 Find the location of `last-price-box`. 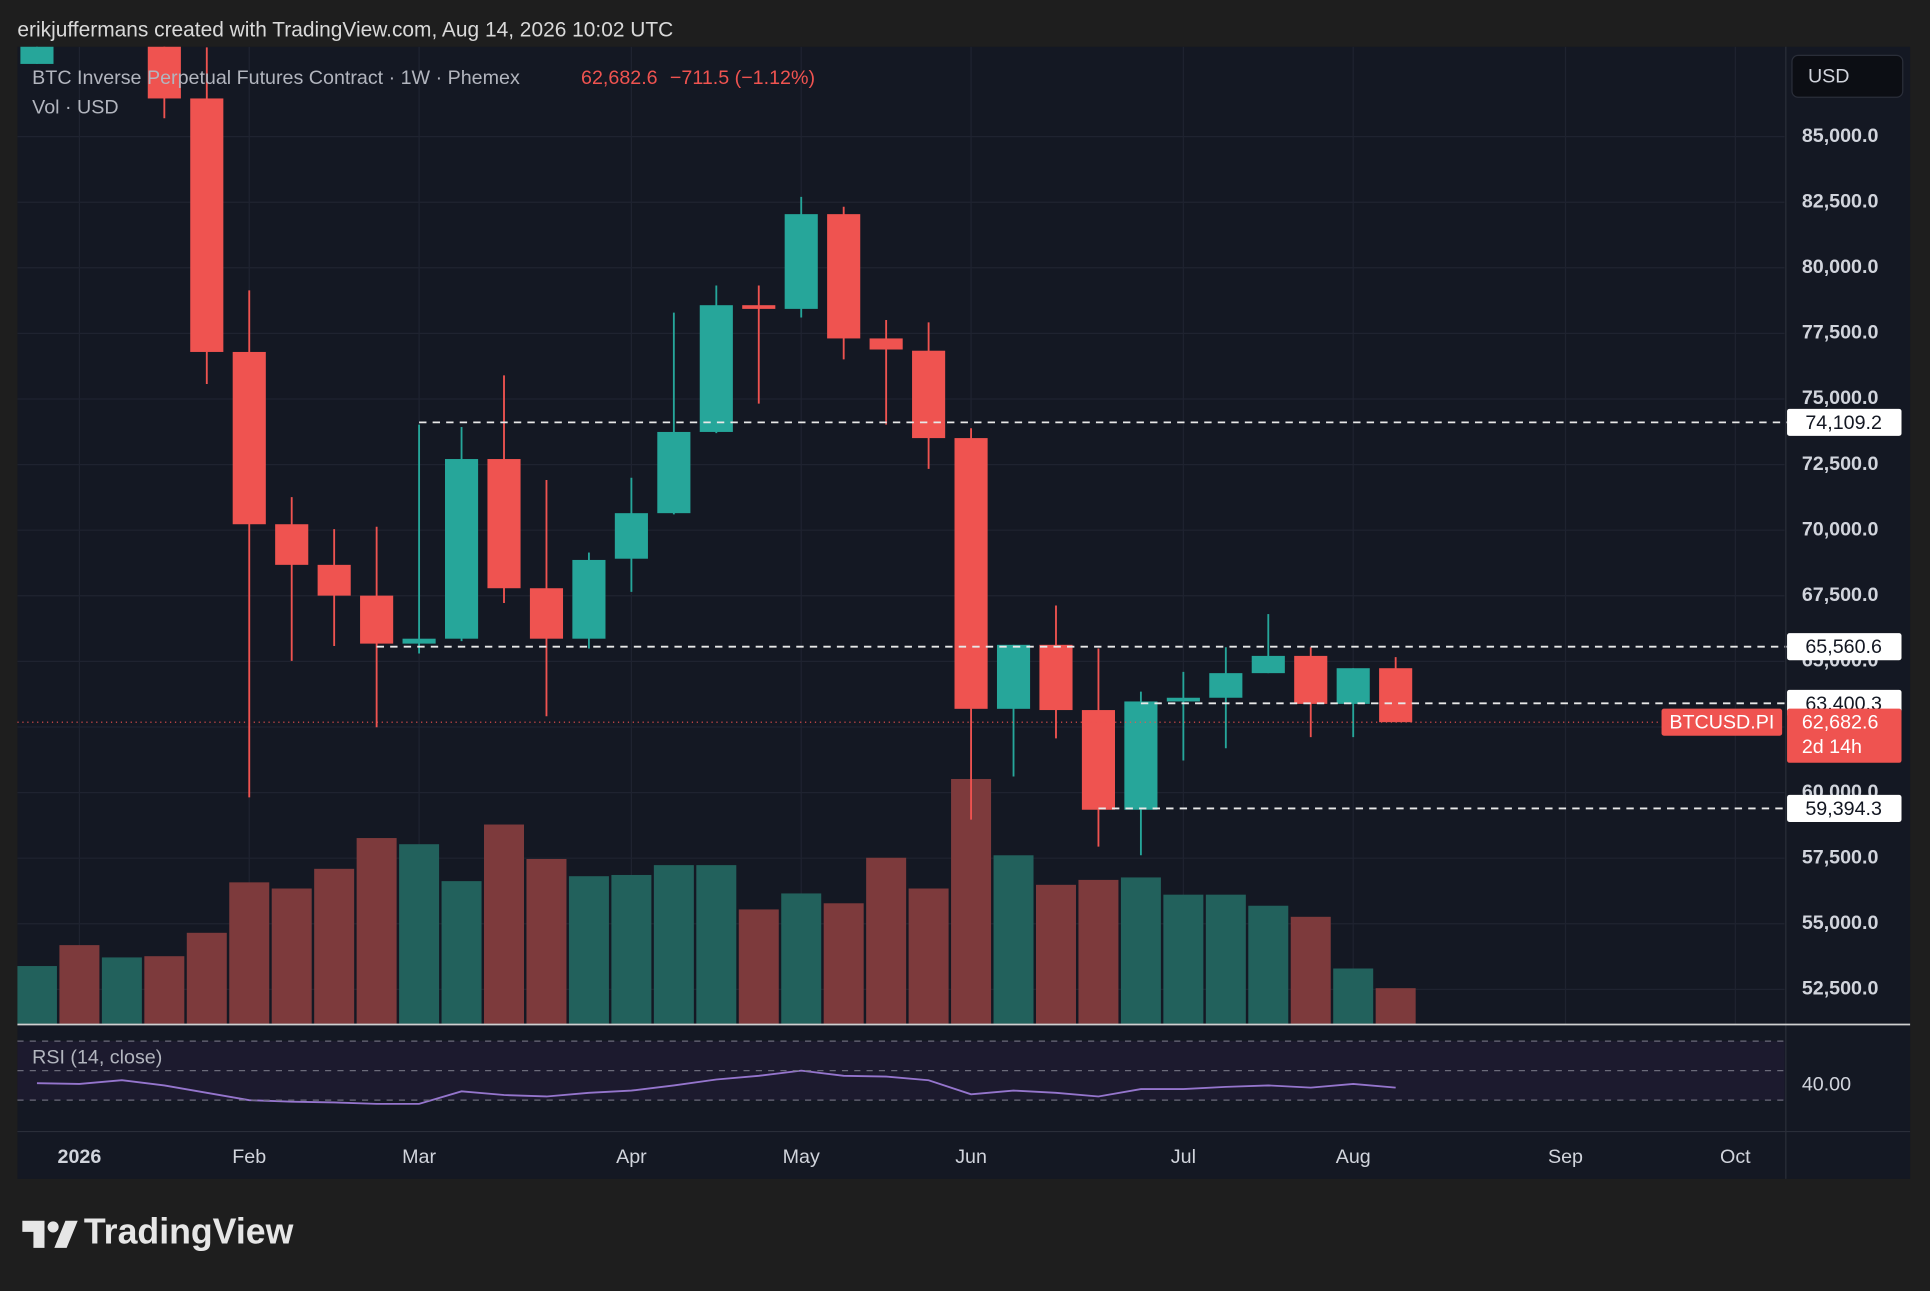

last-price-box is located at coordinates (1844, 735).